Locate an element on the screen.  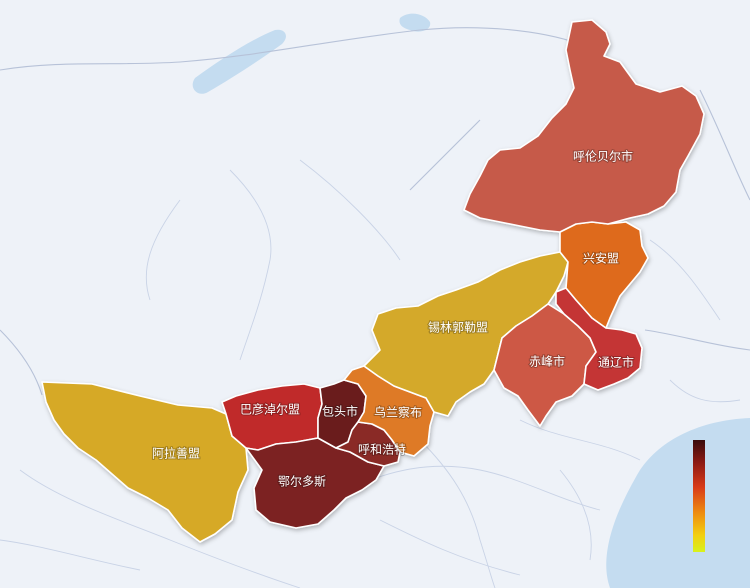
label-xilingol: 锡林郭勒盟 is located at coordinates (458, 327).